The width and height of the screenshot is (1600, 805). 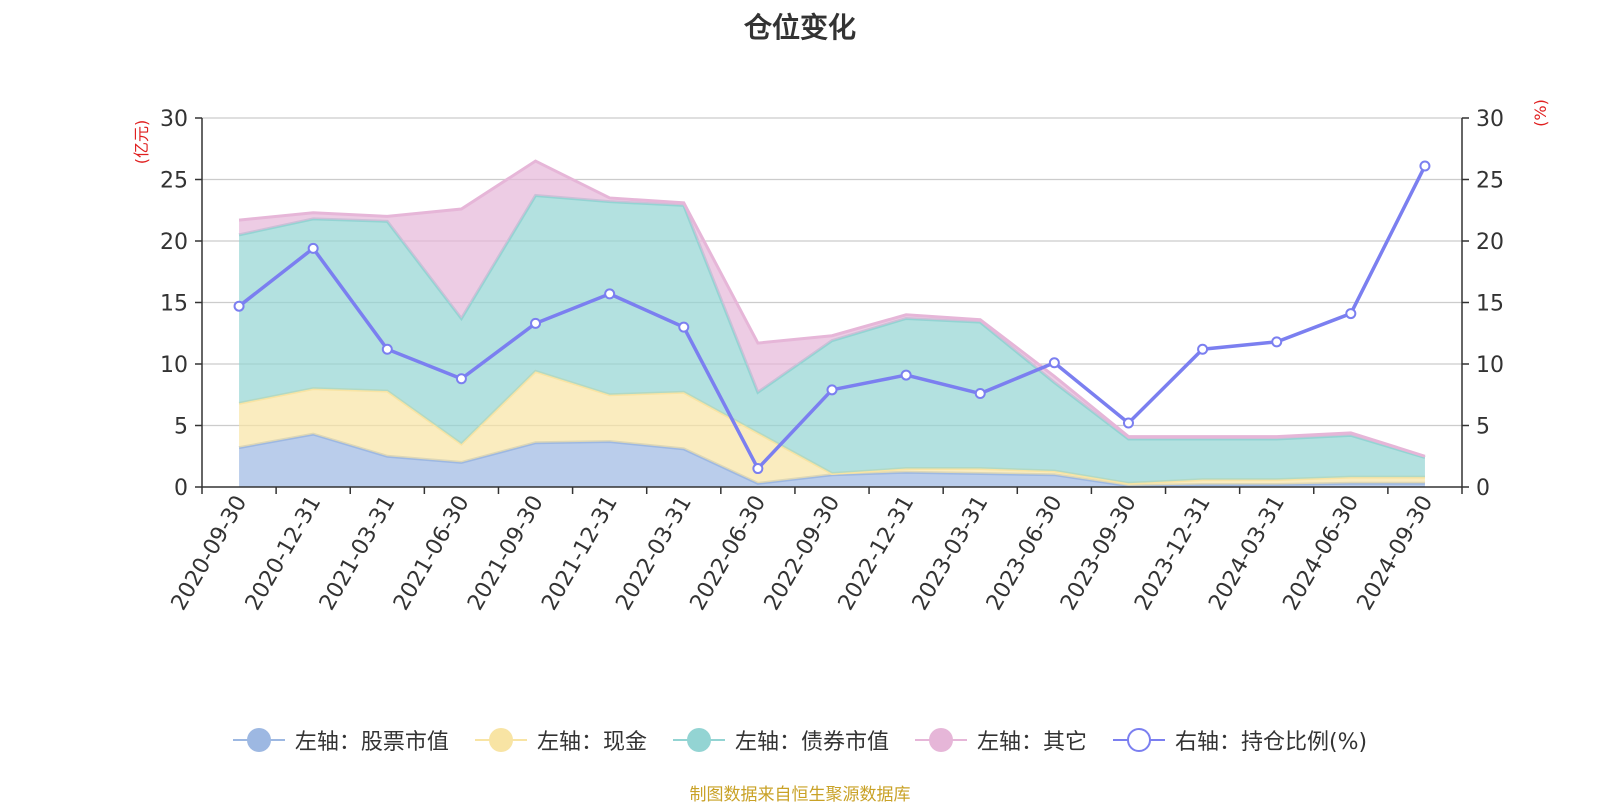 I want to click on left-tick-label: 20, so click(x=174, y=242).